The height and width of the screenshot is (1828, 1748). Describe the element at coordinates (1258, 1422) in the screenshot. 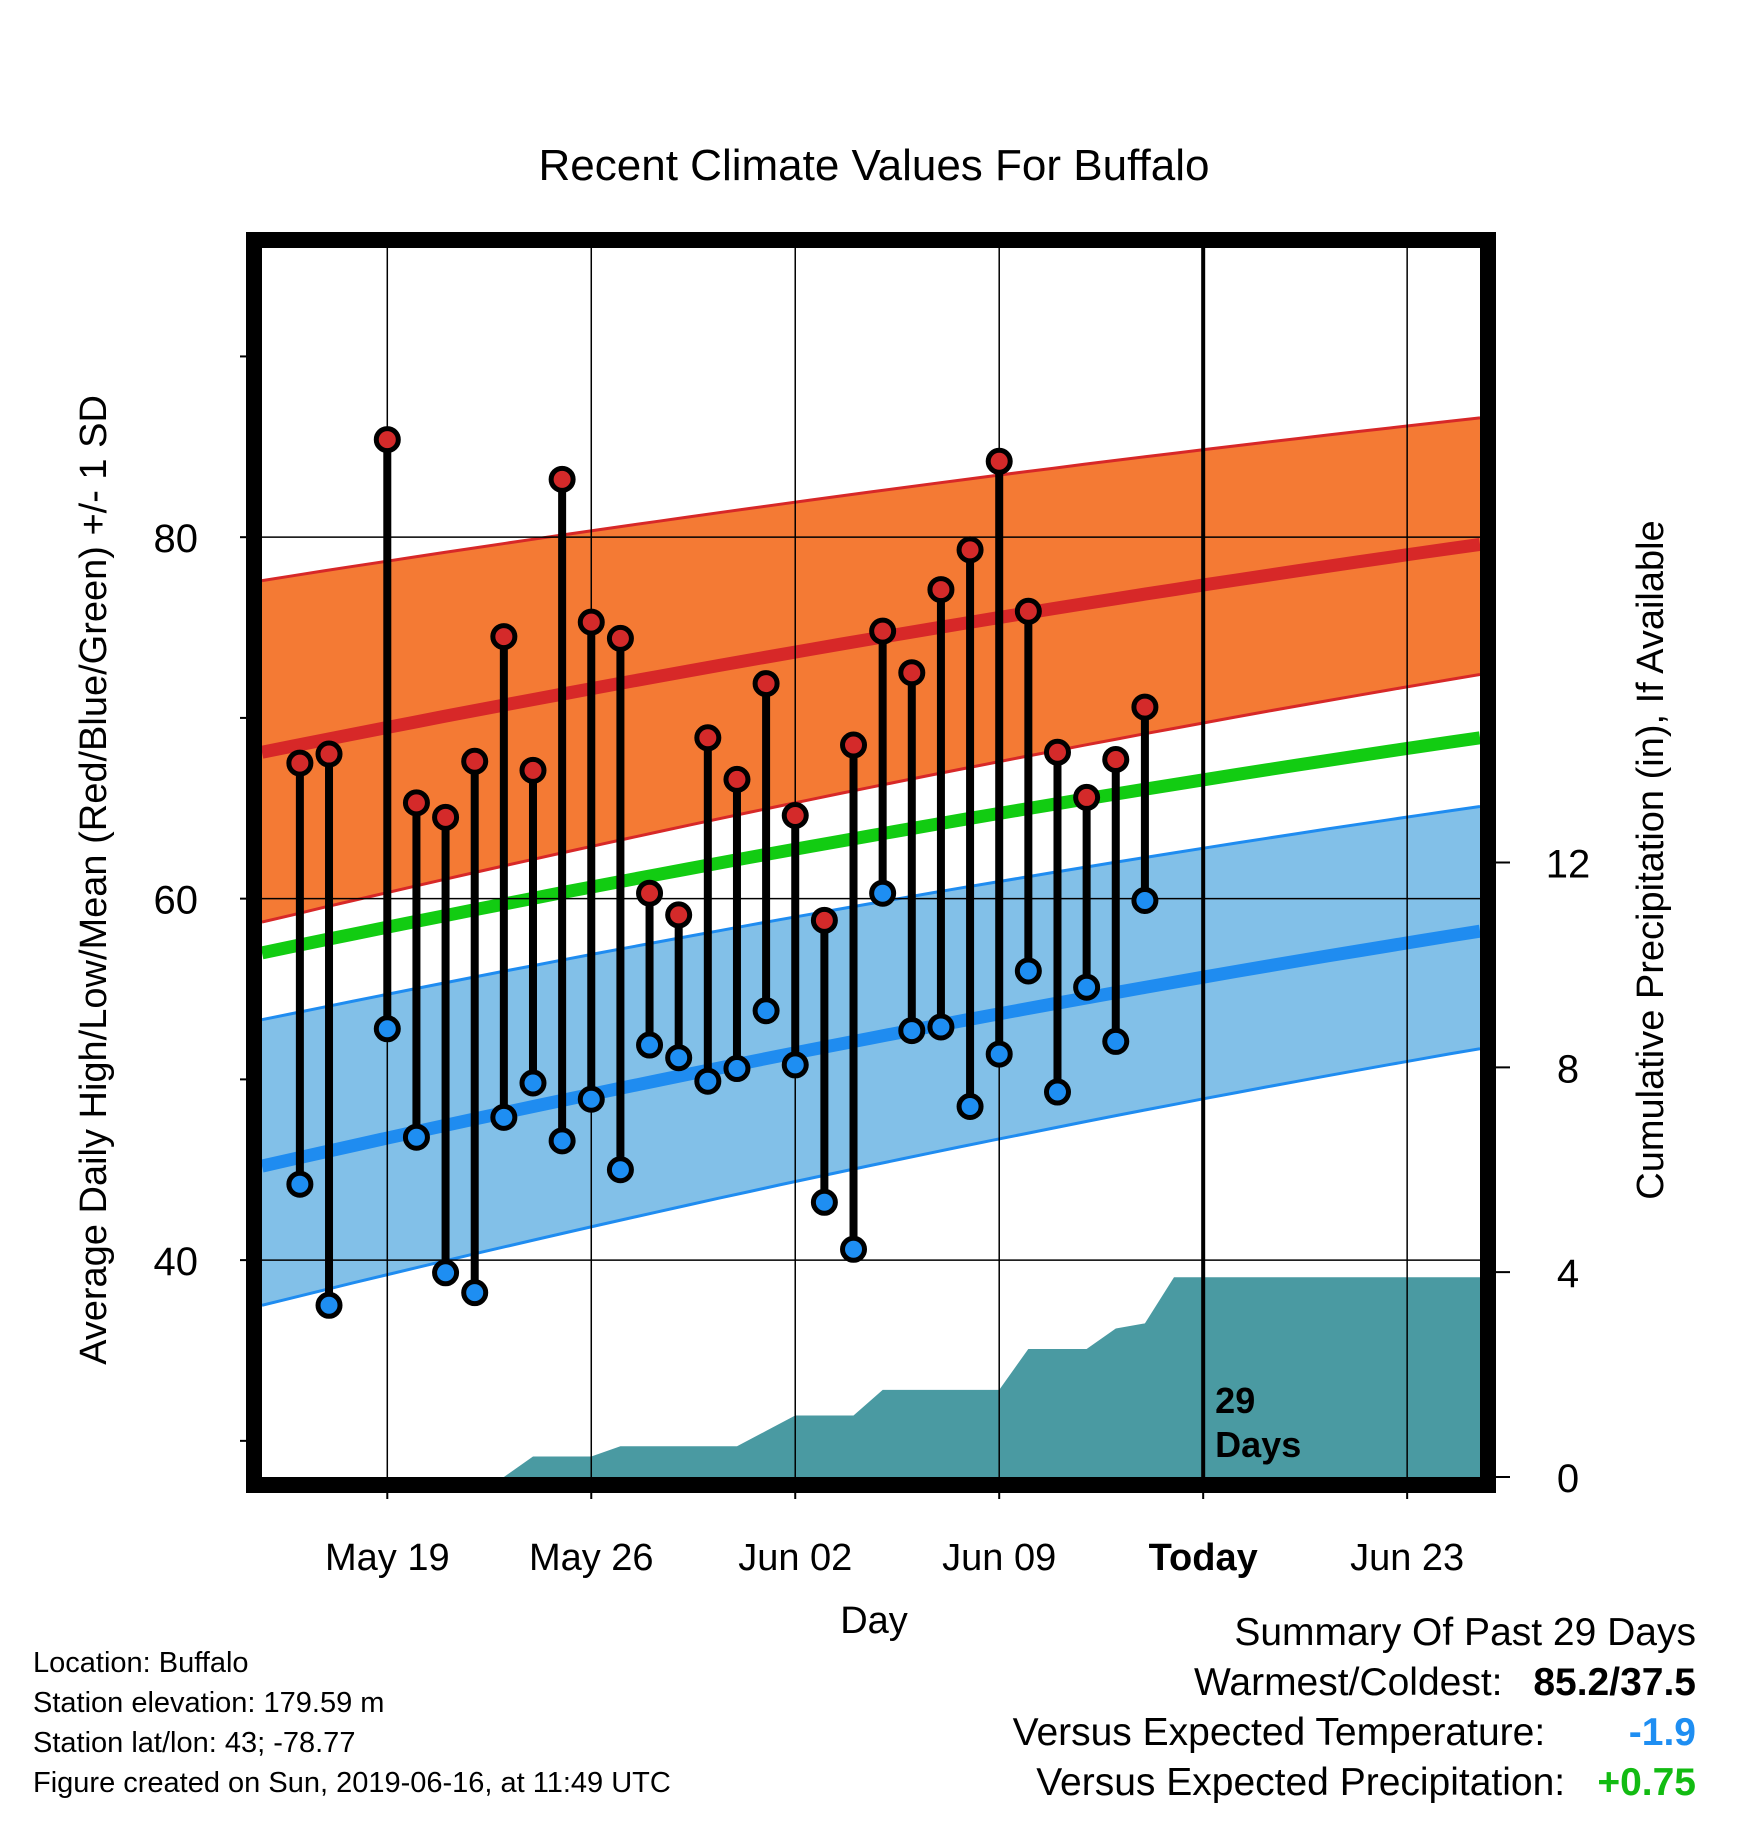

I see `today-annotation: 29 Days` at that location.